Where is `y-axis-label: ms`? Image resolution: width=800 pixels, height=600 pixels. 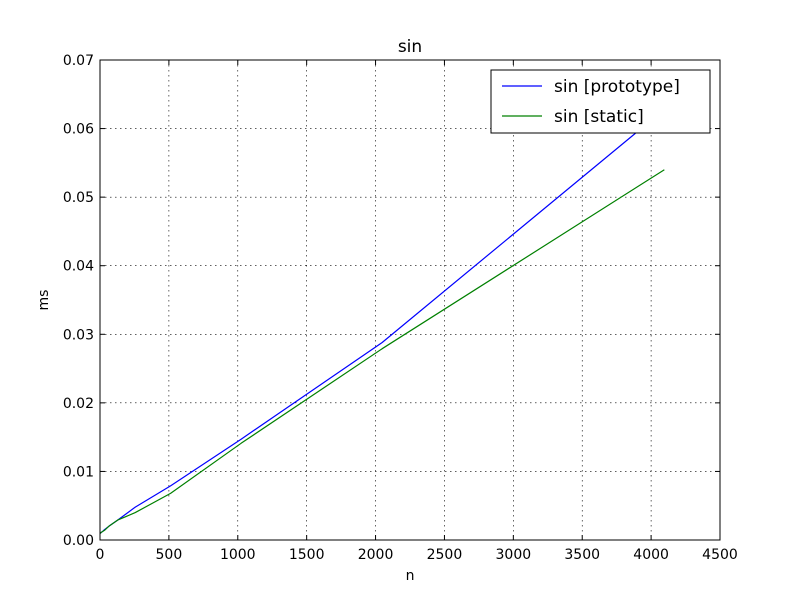
y-axis-label: ms is located at coordinates (44, 300).